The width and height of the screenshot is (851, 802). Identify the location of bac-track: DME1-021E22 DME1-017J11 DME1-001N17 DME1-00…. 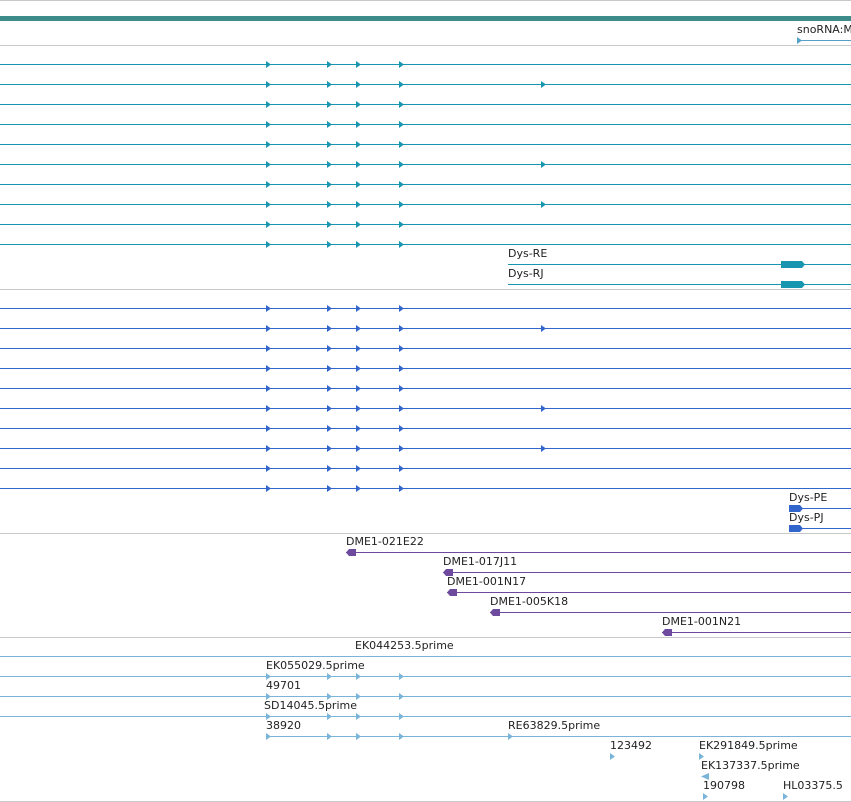
(598, 585).